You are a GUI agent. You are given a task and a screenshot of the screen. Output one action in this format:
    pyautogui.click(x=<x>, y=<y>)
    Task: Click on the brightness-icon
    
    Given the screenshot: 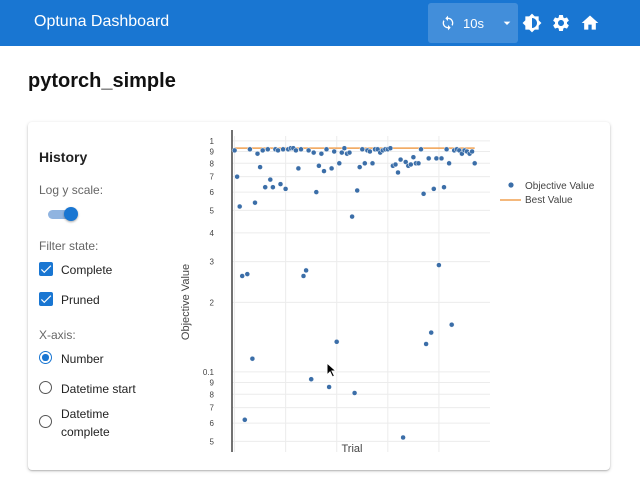 What is the action you would take?
    pyautogui.click(x=532, y=23)
    